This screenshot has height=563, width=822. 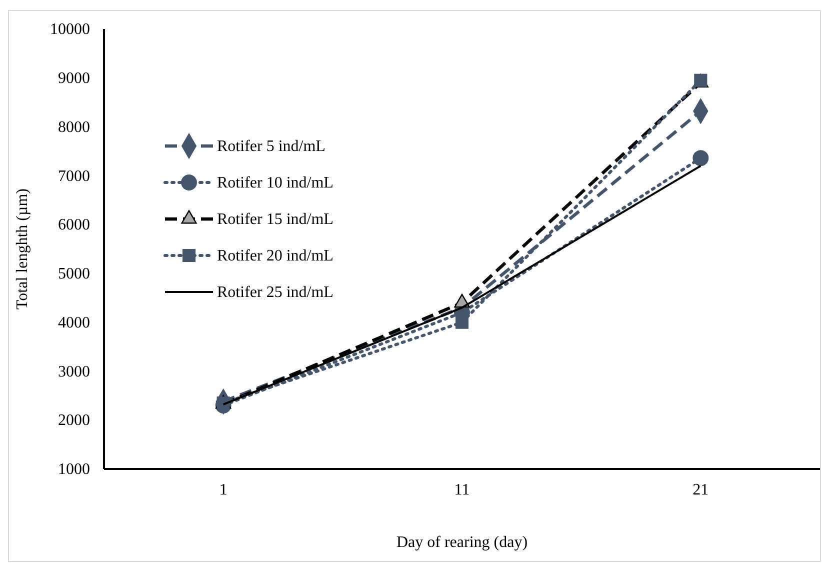 What do you see at coordinates (275, 256) in the screenshot?
I see `legend-label: Rotifer 20 ind/mL` at bounding box center [275, 256].